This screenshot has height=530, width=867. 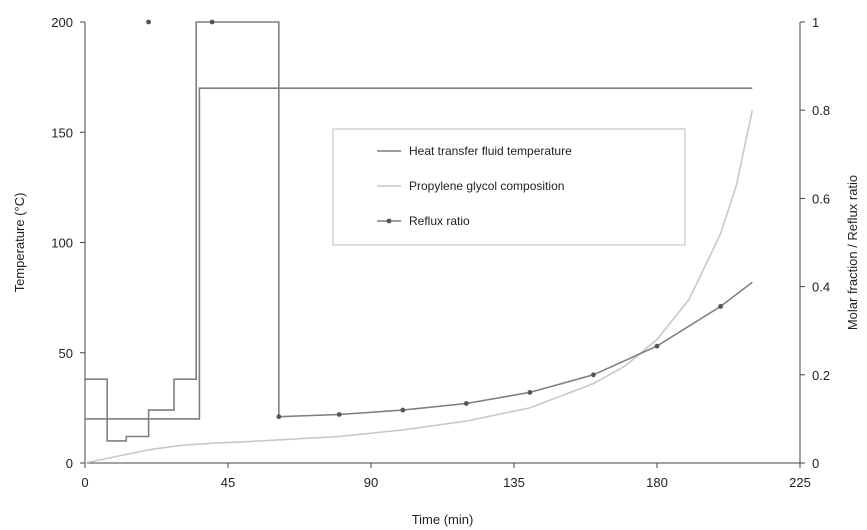 What do you see at coordinates (800, 482) in the screenshot?
I see `x-tick-label: 225` at bounding box center [800, 482].